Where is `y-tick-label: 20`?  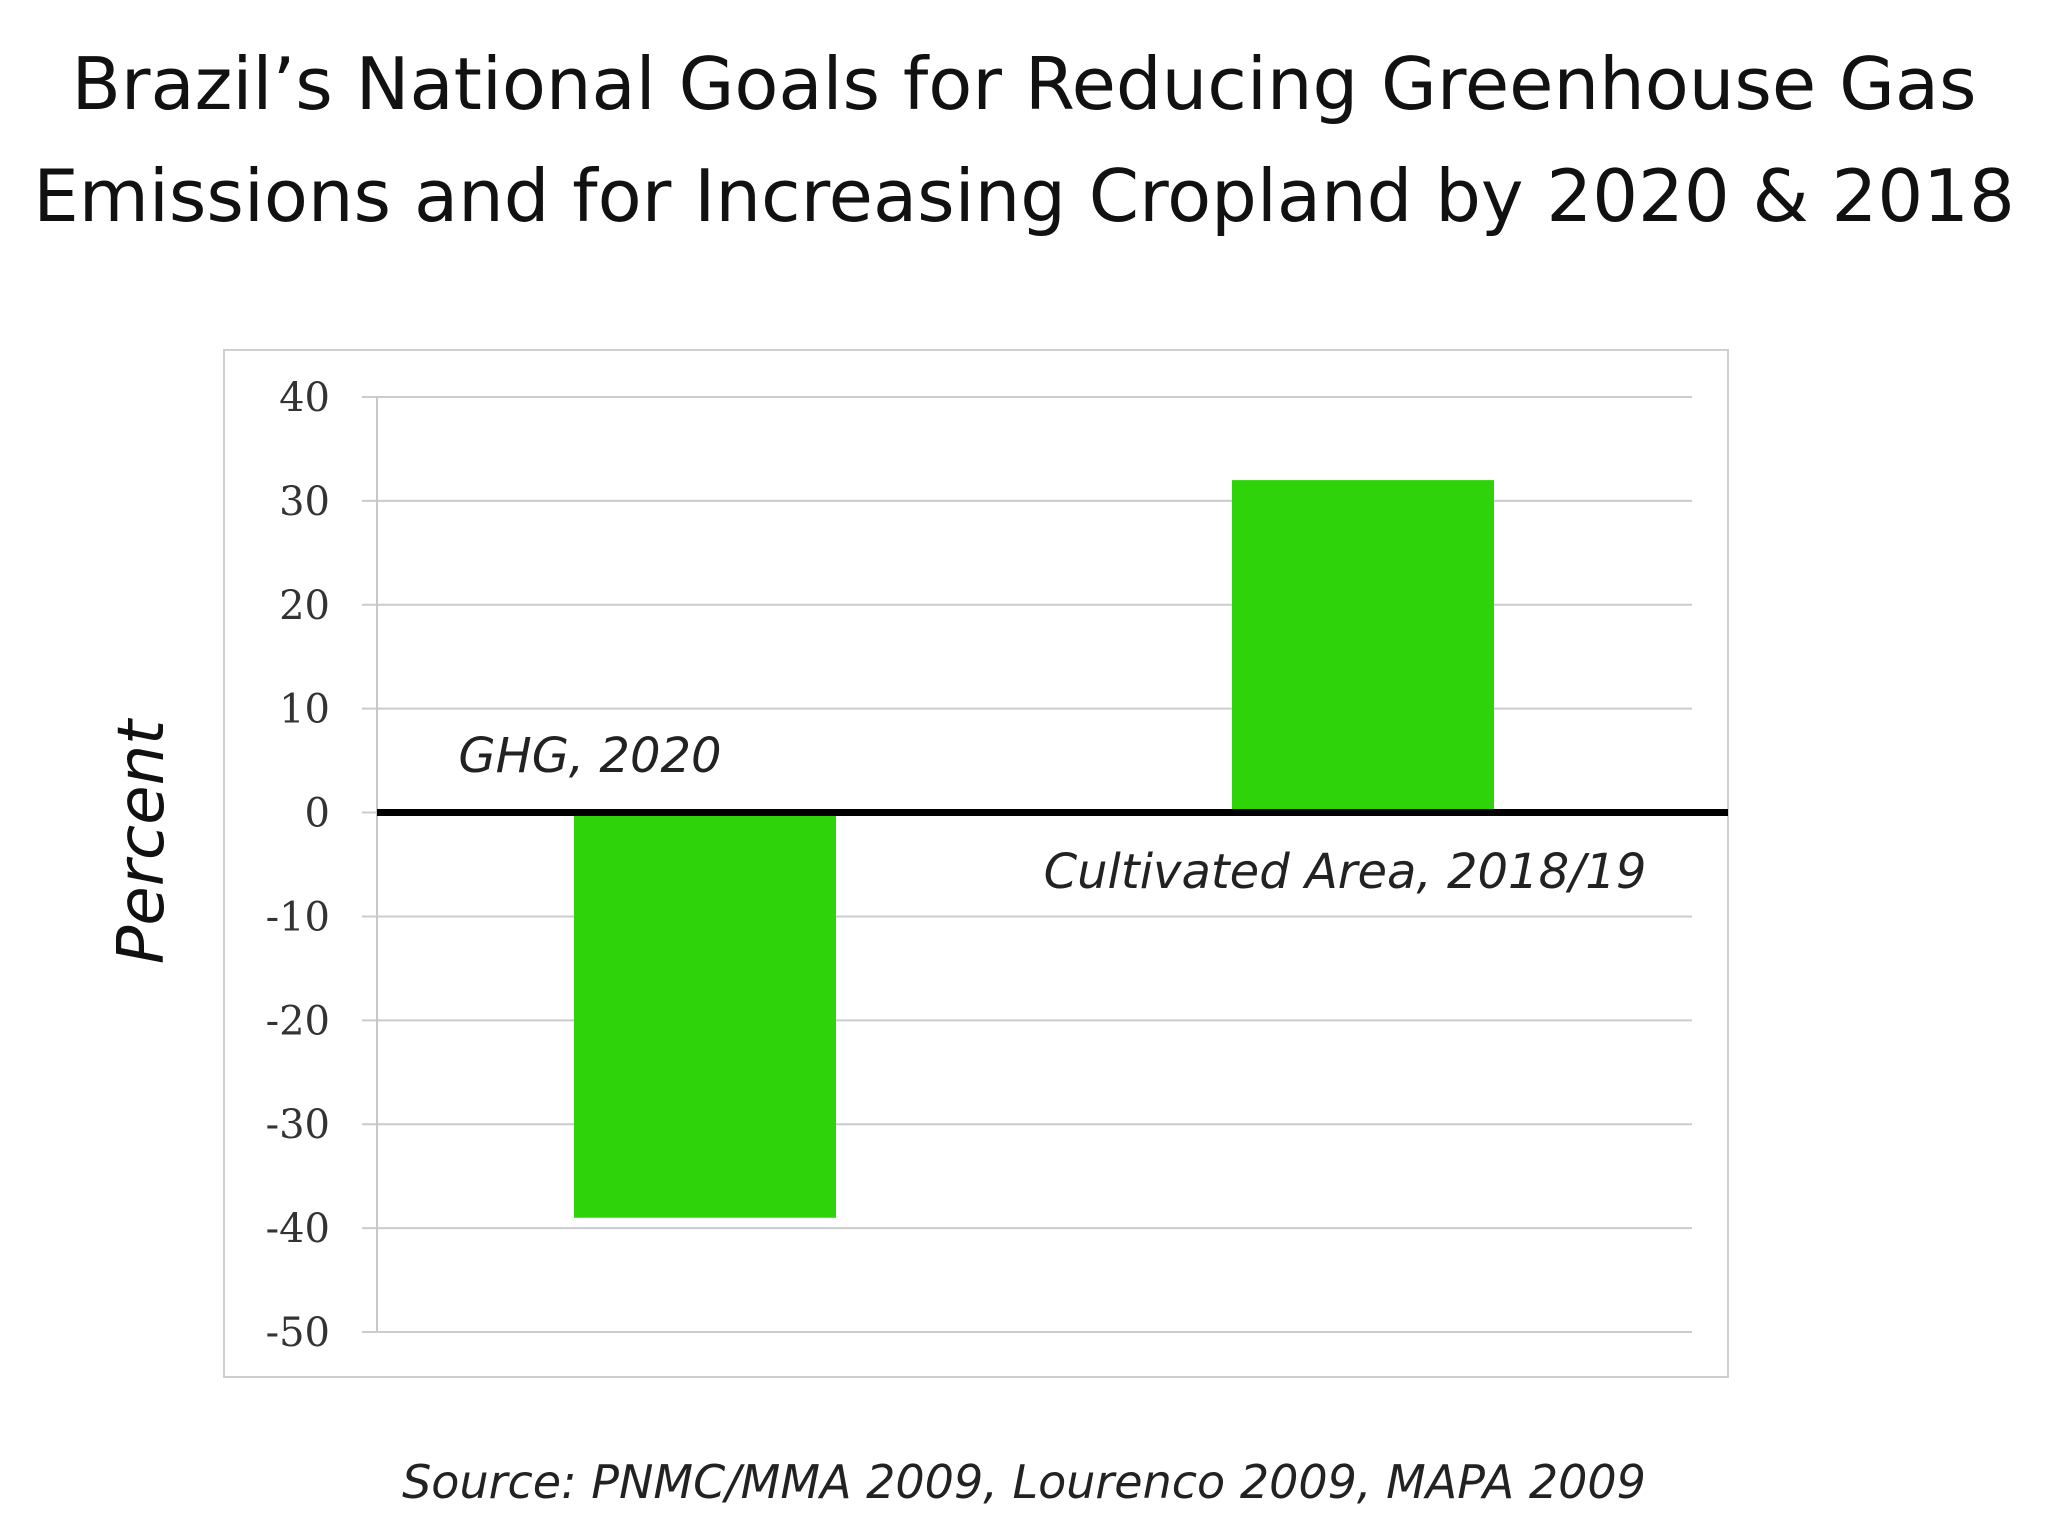
y-tick-label: 20 is located at coordinates (304, 606).